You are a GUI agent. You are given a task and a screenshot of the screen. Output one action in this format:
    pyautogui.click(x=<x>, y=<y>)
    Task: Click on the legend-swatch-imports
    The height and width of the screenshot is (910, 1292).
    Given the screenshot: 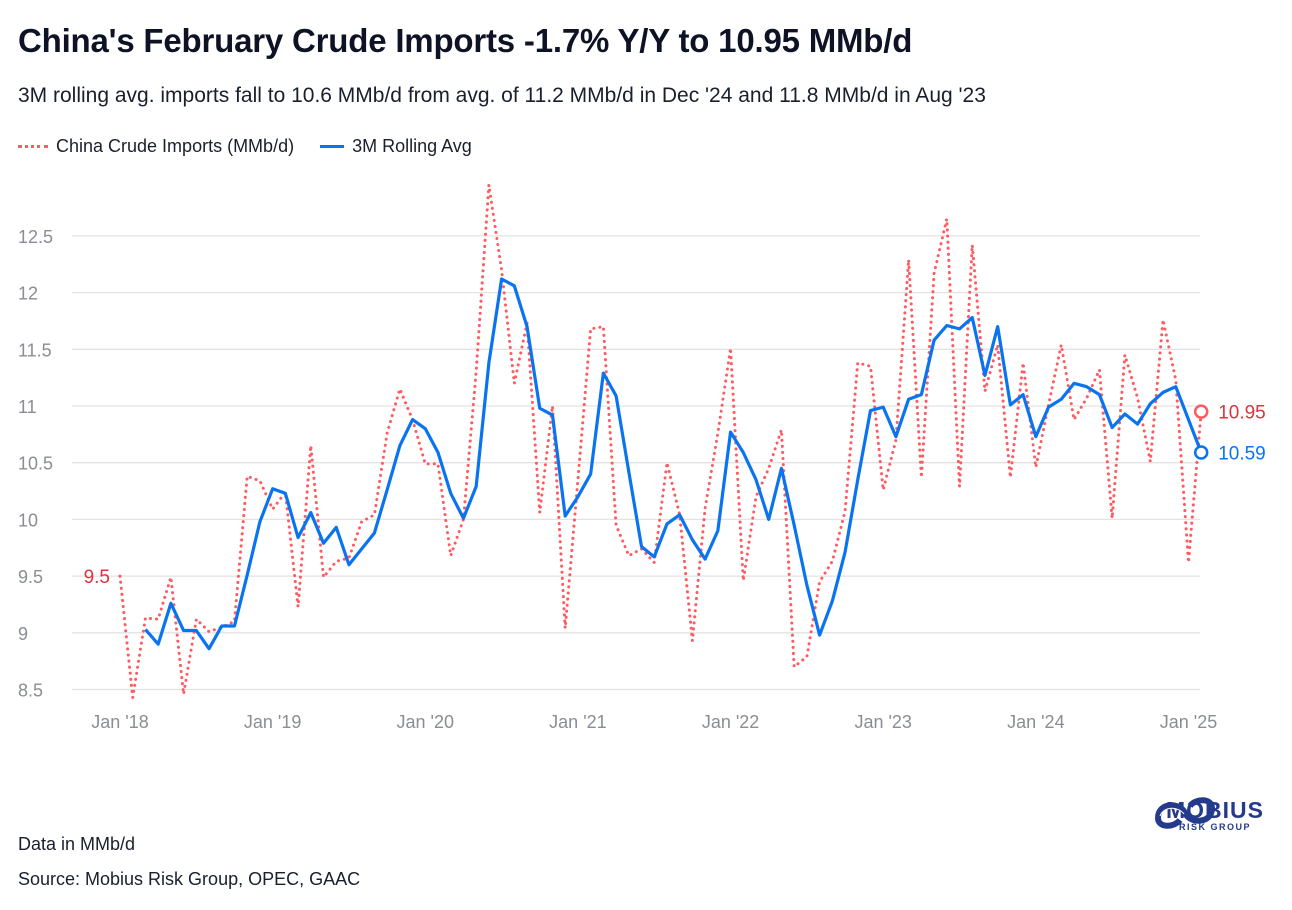 What is the action you would take?
    pyautogui.click(x=33, y=146)
    